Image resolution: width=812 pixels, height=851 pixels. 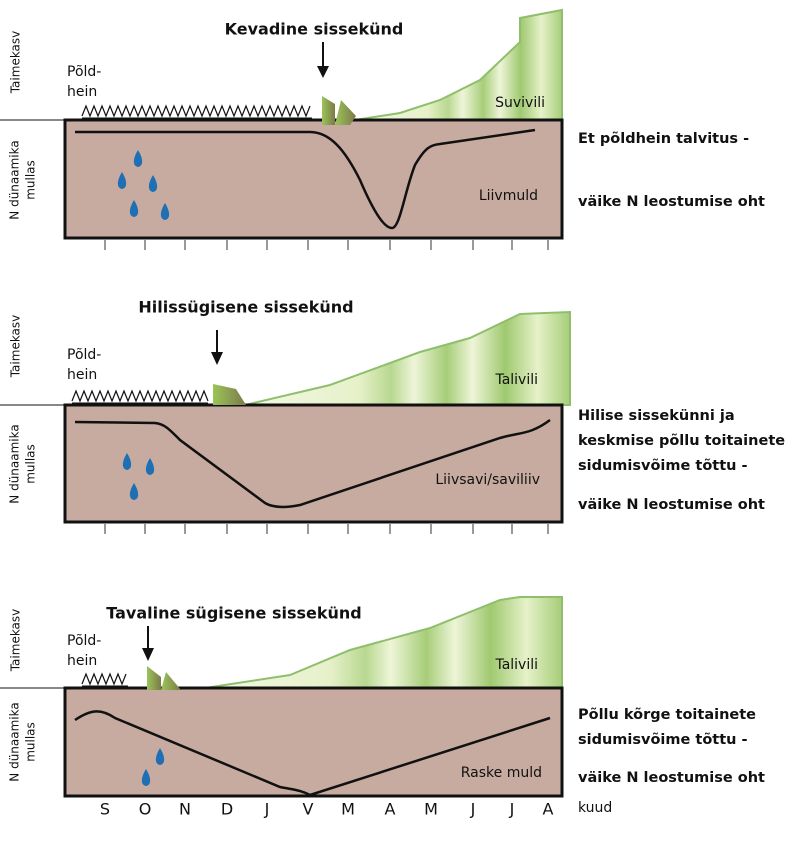 What do you see at coordinates (656, 416) in the screenshot?
I see `note: Hilise sissekünni ja` at bounding box center [656, 416].